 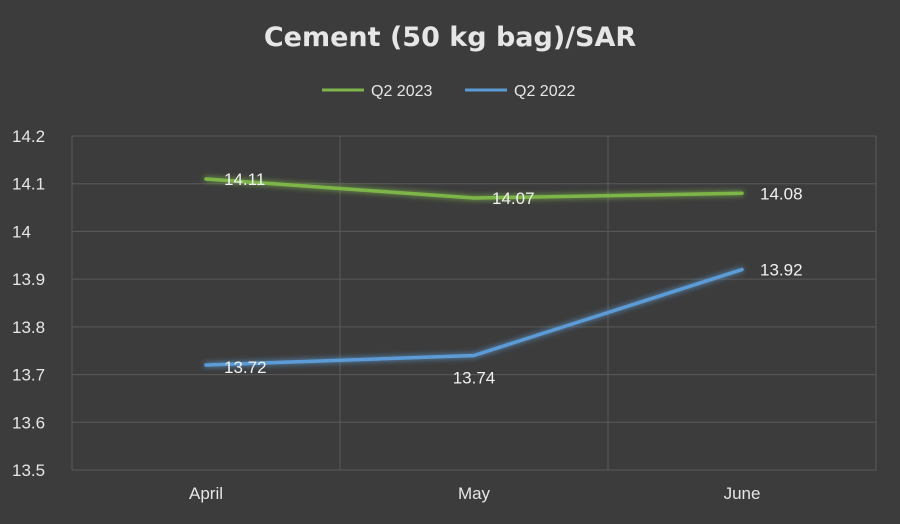 What do you see at coordinates (401, 91) in the screenshot?
I see `legend-label-q2-2023: Q2 2023` at bounding box center [401, 91].